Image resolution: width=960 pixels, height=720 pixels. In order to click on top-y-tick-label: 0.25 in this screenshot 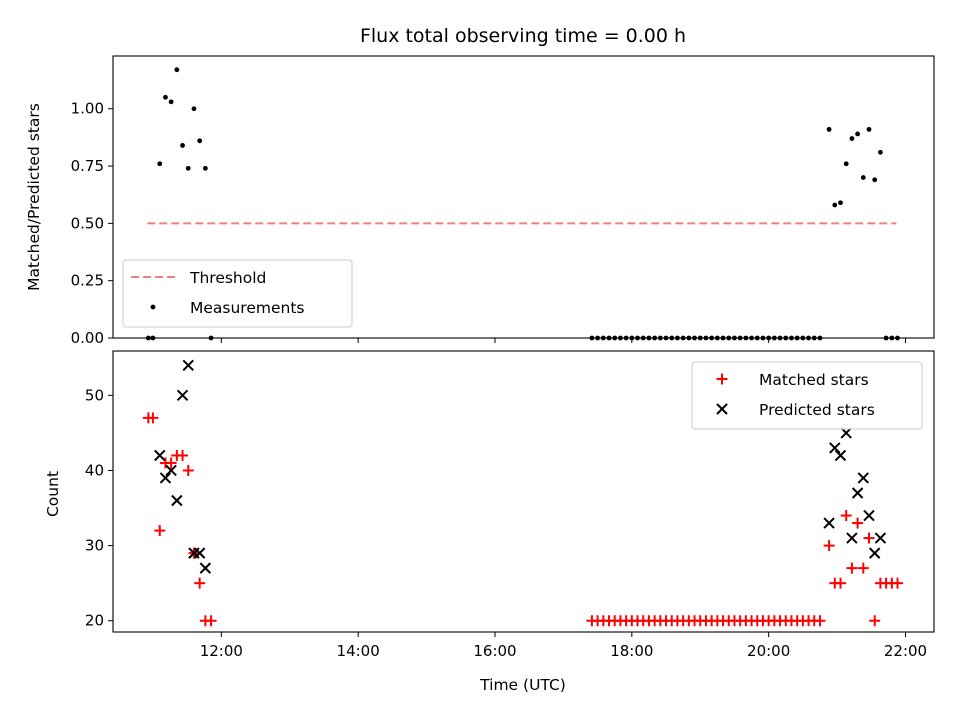, I will do `click(87, 281)`.